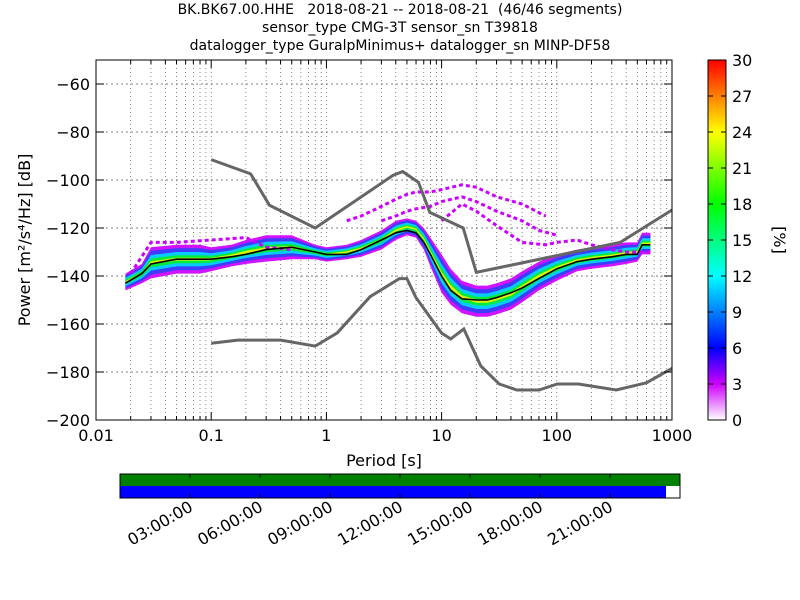 This screenshot has height=600, width=800. I want to click on y-tick-label: −200, so click(68, 420).